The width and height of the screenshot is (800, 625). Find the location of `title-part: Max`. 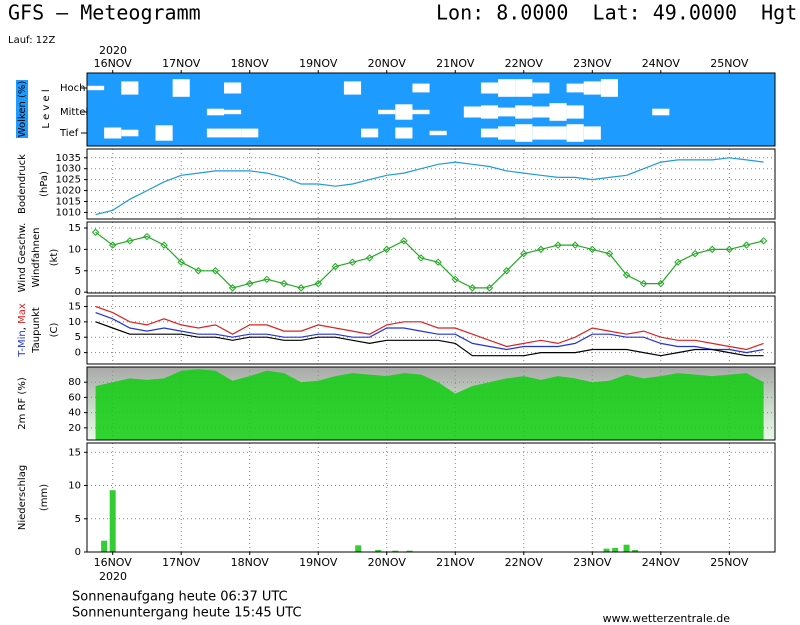

title-part: Max is located at coordinates (22, 313).